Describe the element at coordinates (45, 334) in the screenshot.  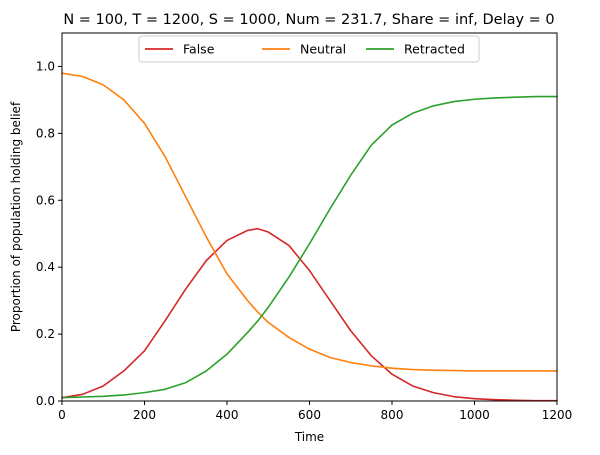
I see `y-tick-label: 0.2` at that location.